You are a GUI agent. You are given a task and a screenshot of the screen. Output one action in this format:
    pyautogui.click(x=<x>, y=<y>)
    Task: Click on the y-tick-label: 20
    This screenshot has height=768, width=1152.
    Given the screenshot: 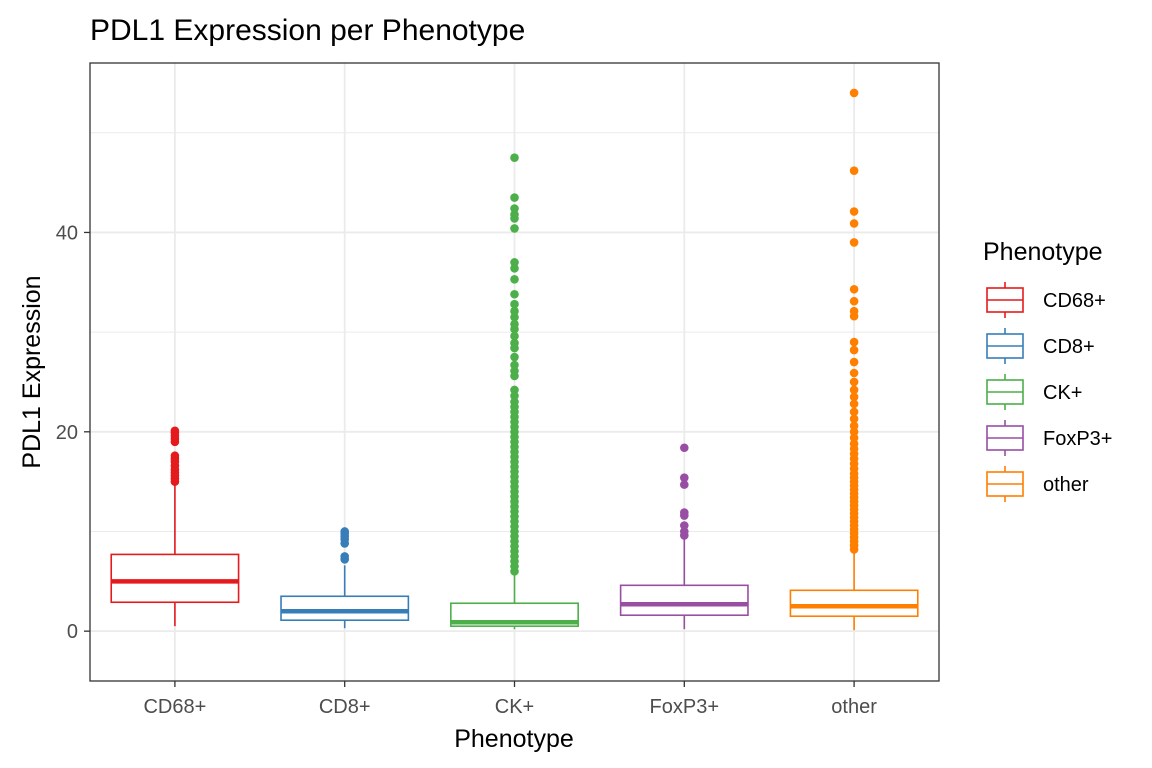 What is the action you would take?
    pyautogui.click(x=67, y=433)
    